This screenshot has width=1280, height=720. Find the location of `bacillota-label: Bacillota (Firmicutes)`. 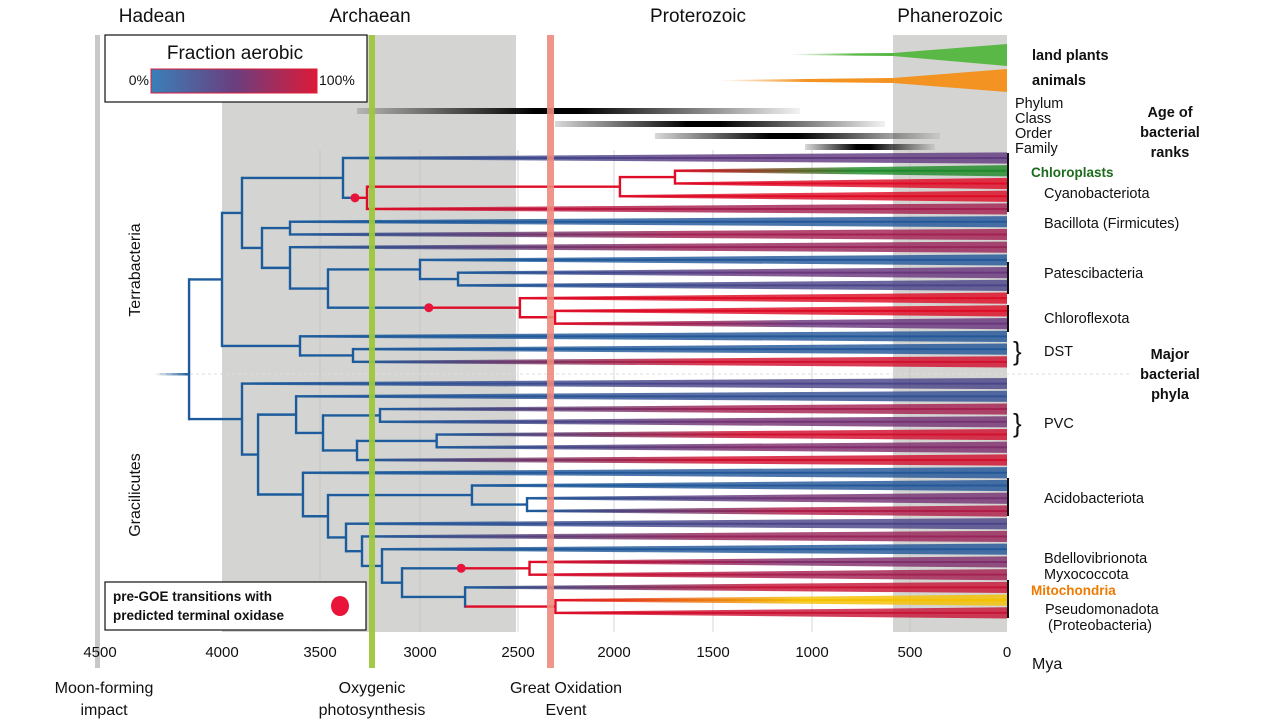

bacillota-label: Bacillota (Firmicutes) is located at coordinates (1111, 224).